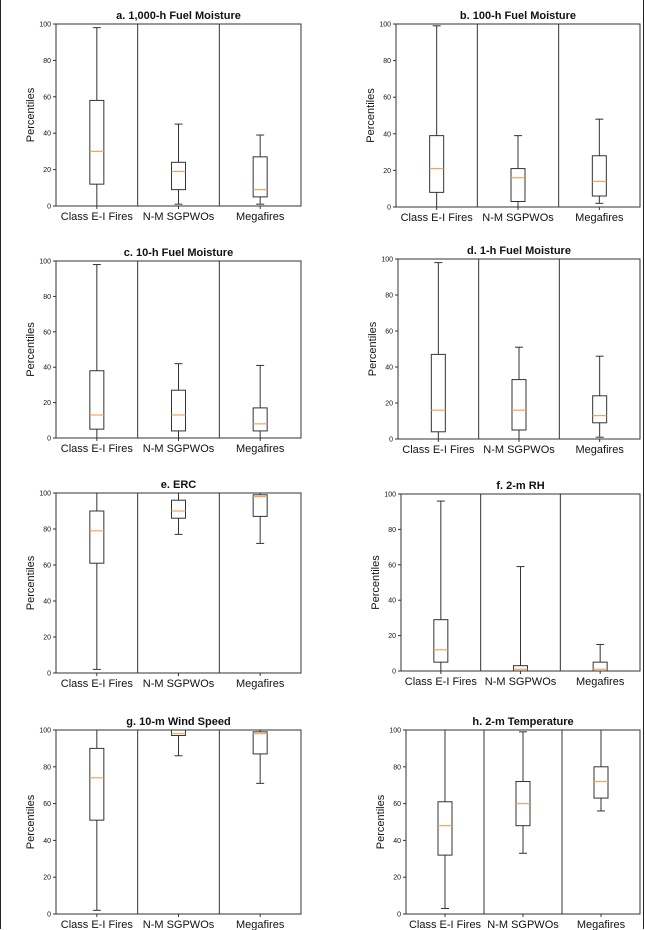 The image size is (645, 930). I want to click on panel-title: h. 2-m Temperature, so click(522, 722).